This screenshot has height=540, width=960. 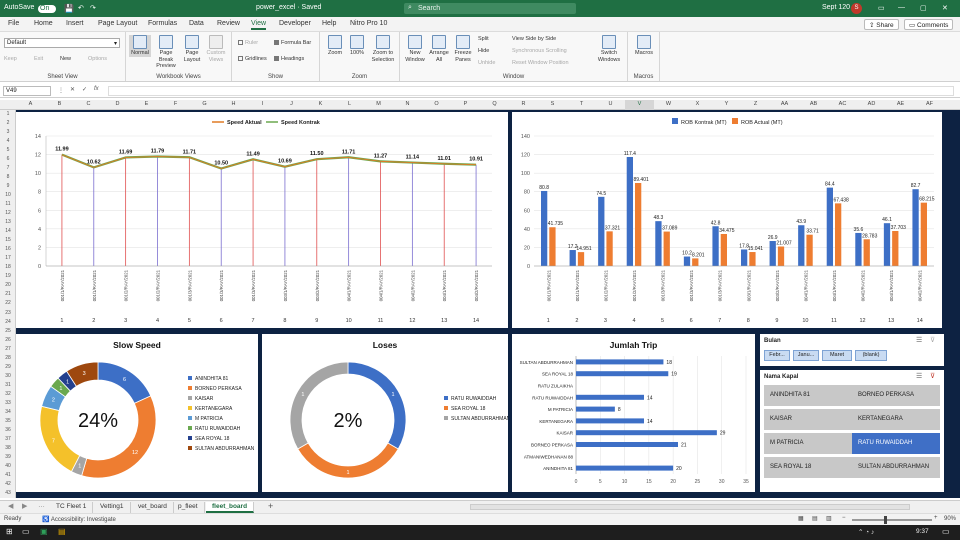 I want to click on exit-button: Exit, so click(x=39, y=59).